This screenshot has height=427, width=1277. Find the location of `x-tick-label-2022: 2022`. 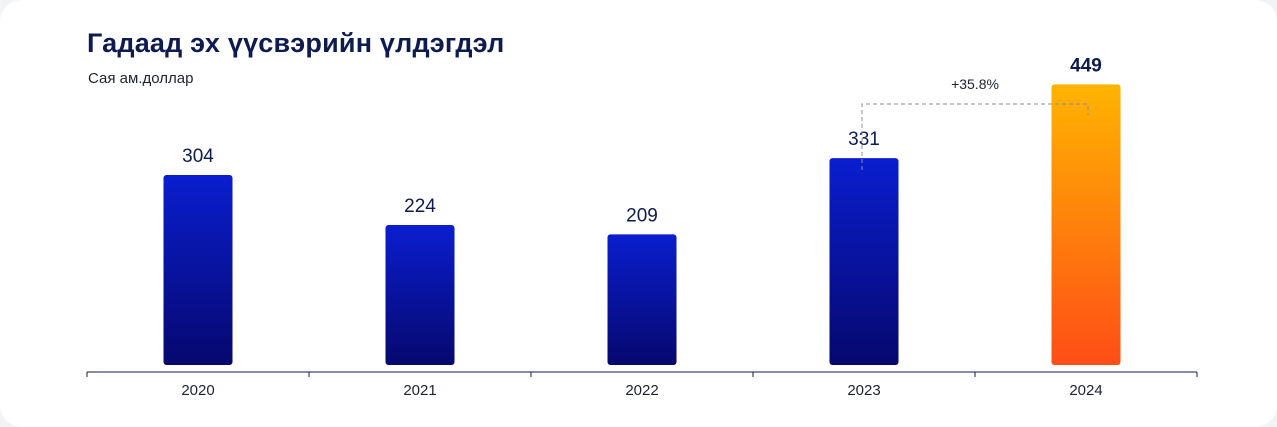

x-tick-label-2022: 2022 is located at coordinates (641, 390).